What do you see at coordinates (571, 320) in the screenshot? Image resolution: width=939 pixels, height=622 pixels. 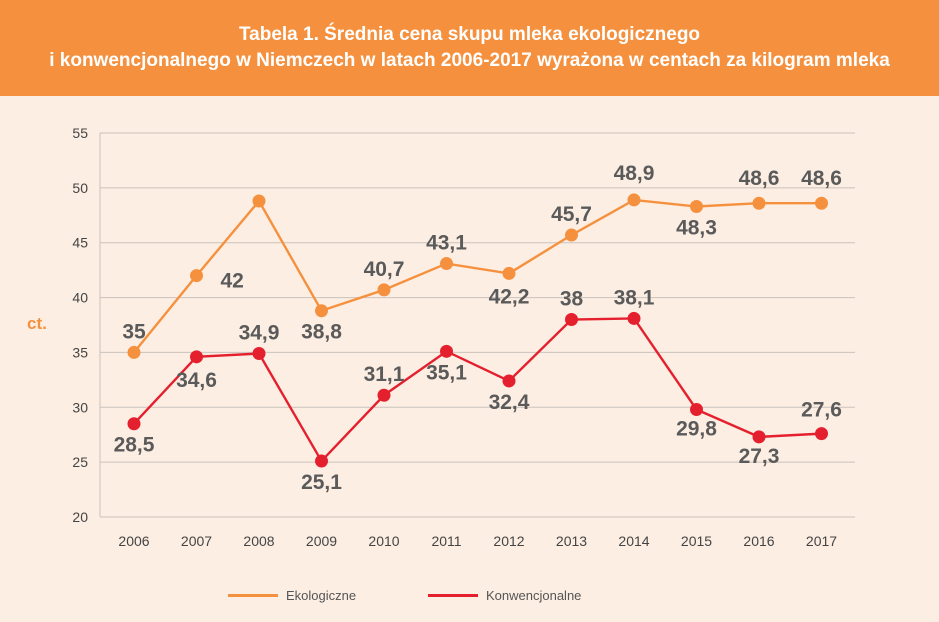 I see `data-point-conv-2013` at bounding box center [571, 320].